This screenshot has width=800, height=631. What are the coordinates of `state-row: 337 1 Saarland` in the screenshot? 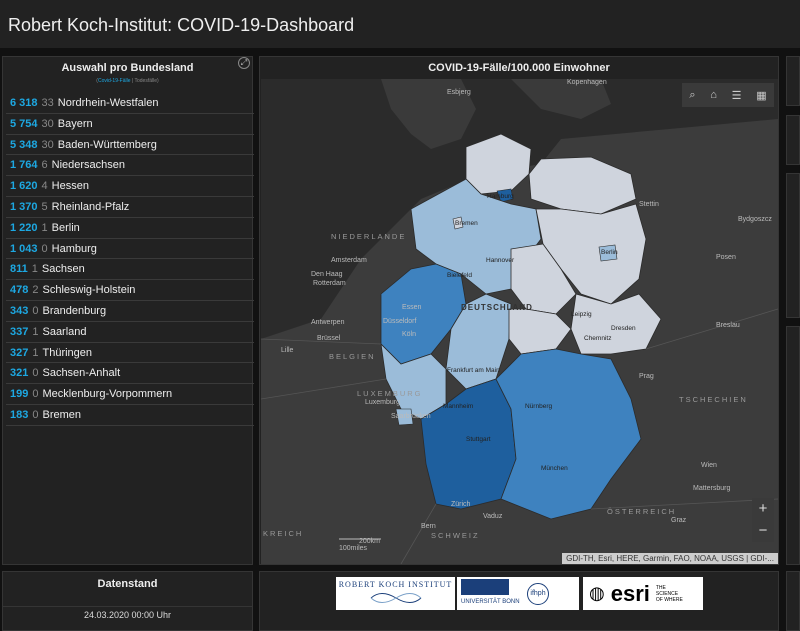 It's located at (130, 332).